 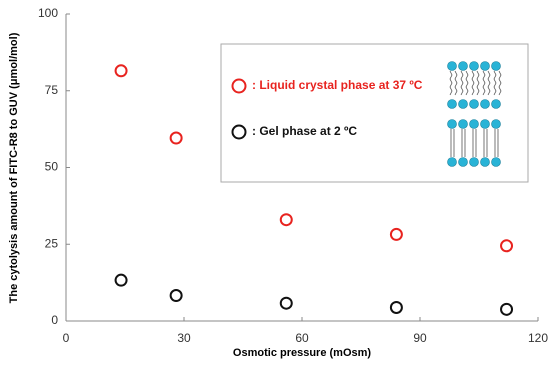 What do you see at coordinates (52, 167) in the screenshot?
I see `y-tick-label: 50` at bounding box center [52, 167].